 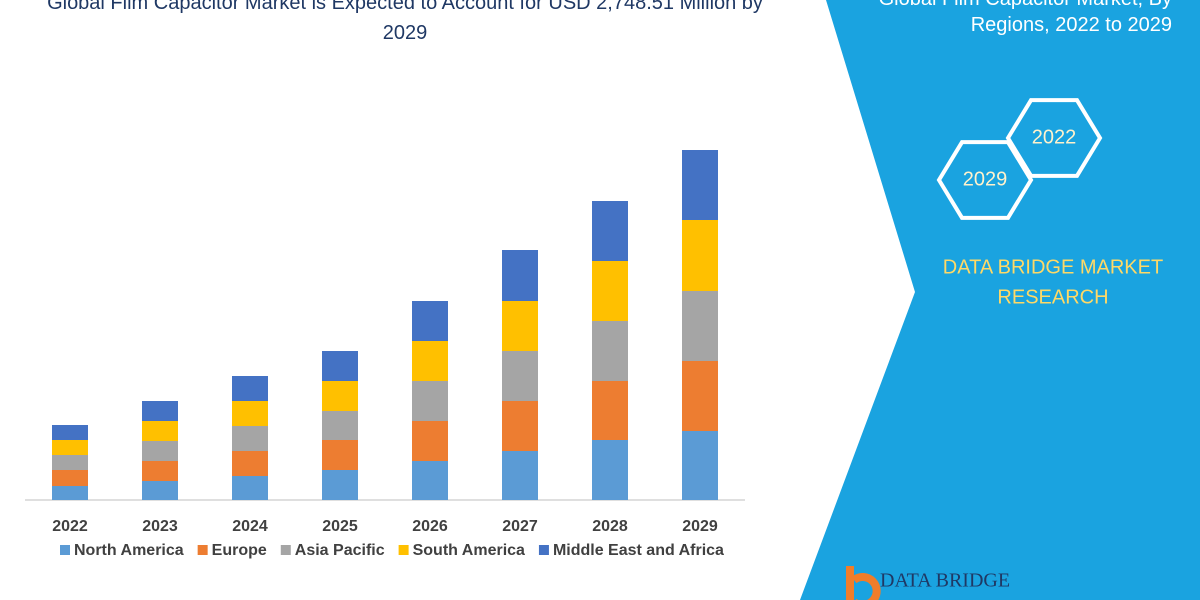 I want to click on x-tick-label: 2026, so click(x=430, y=526).